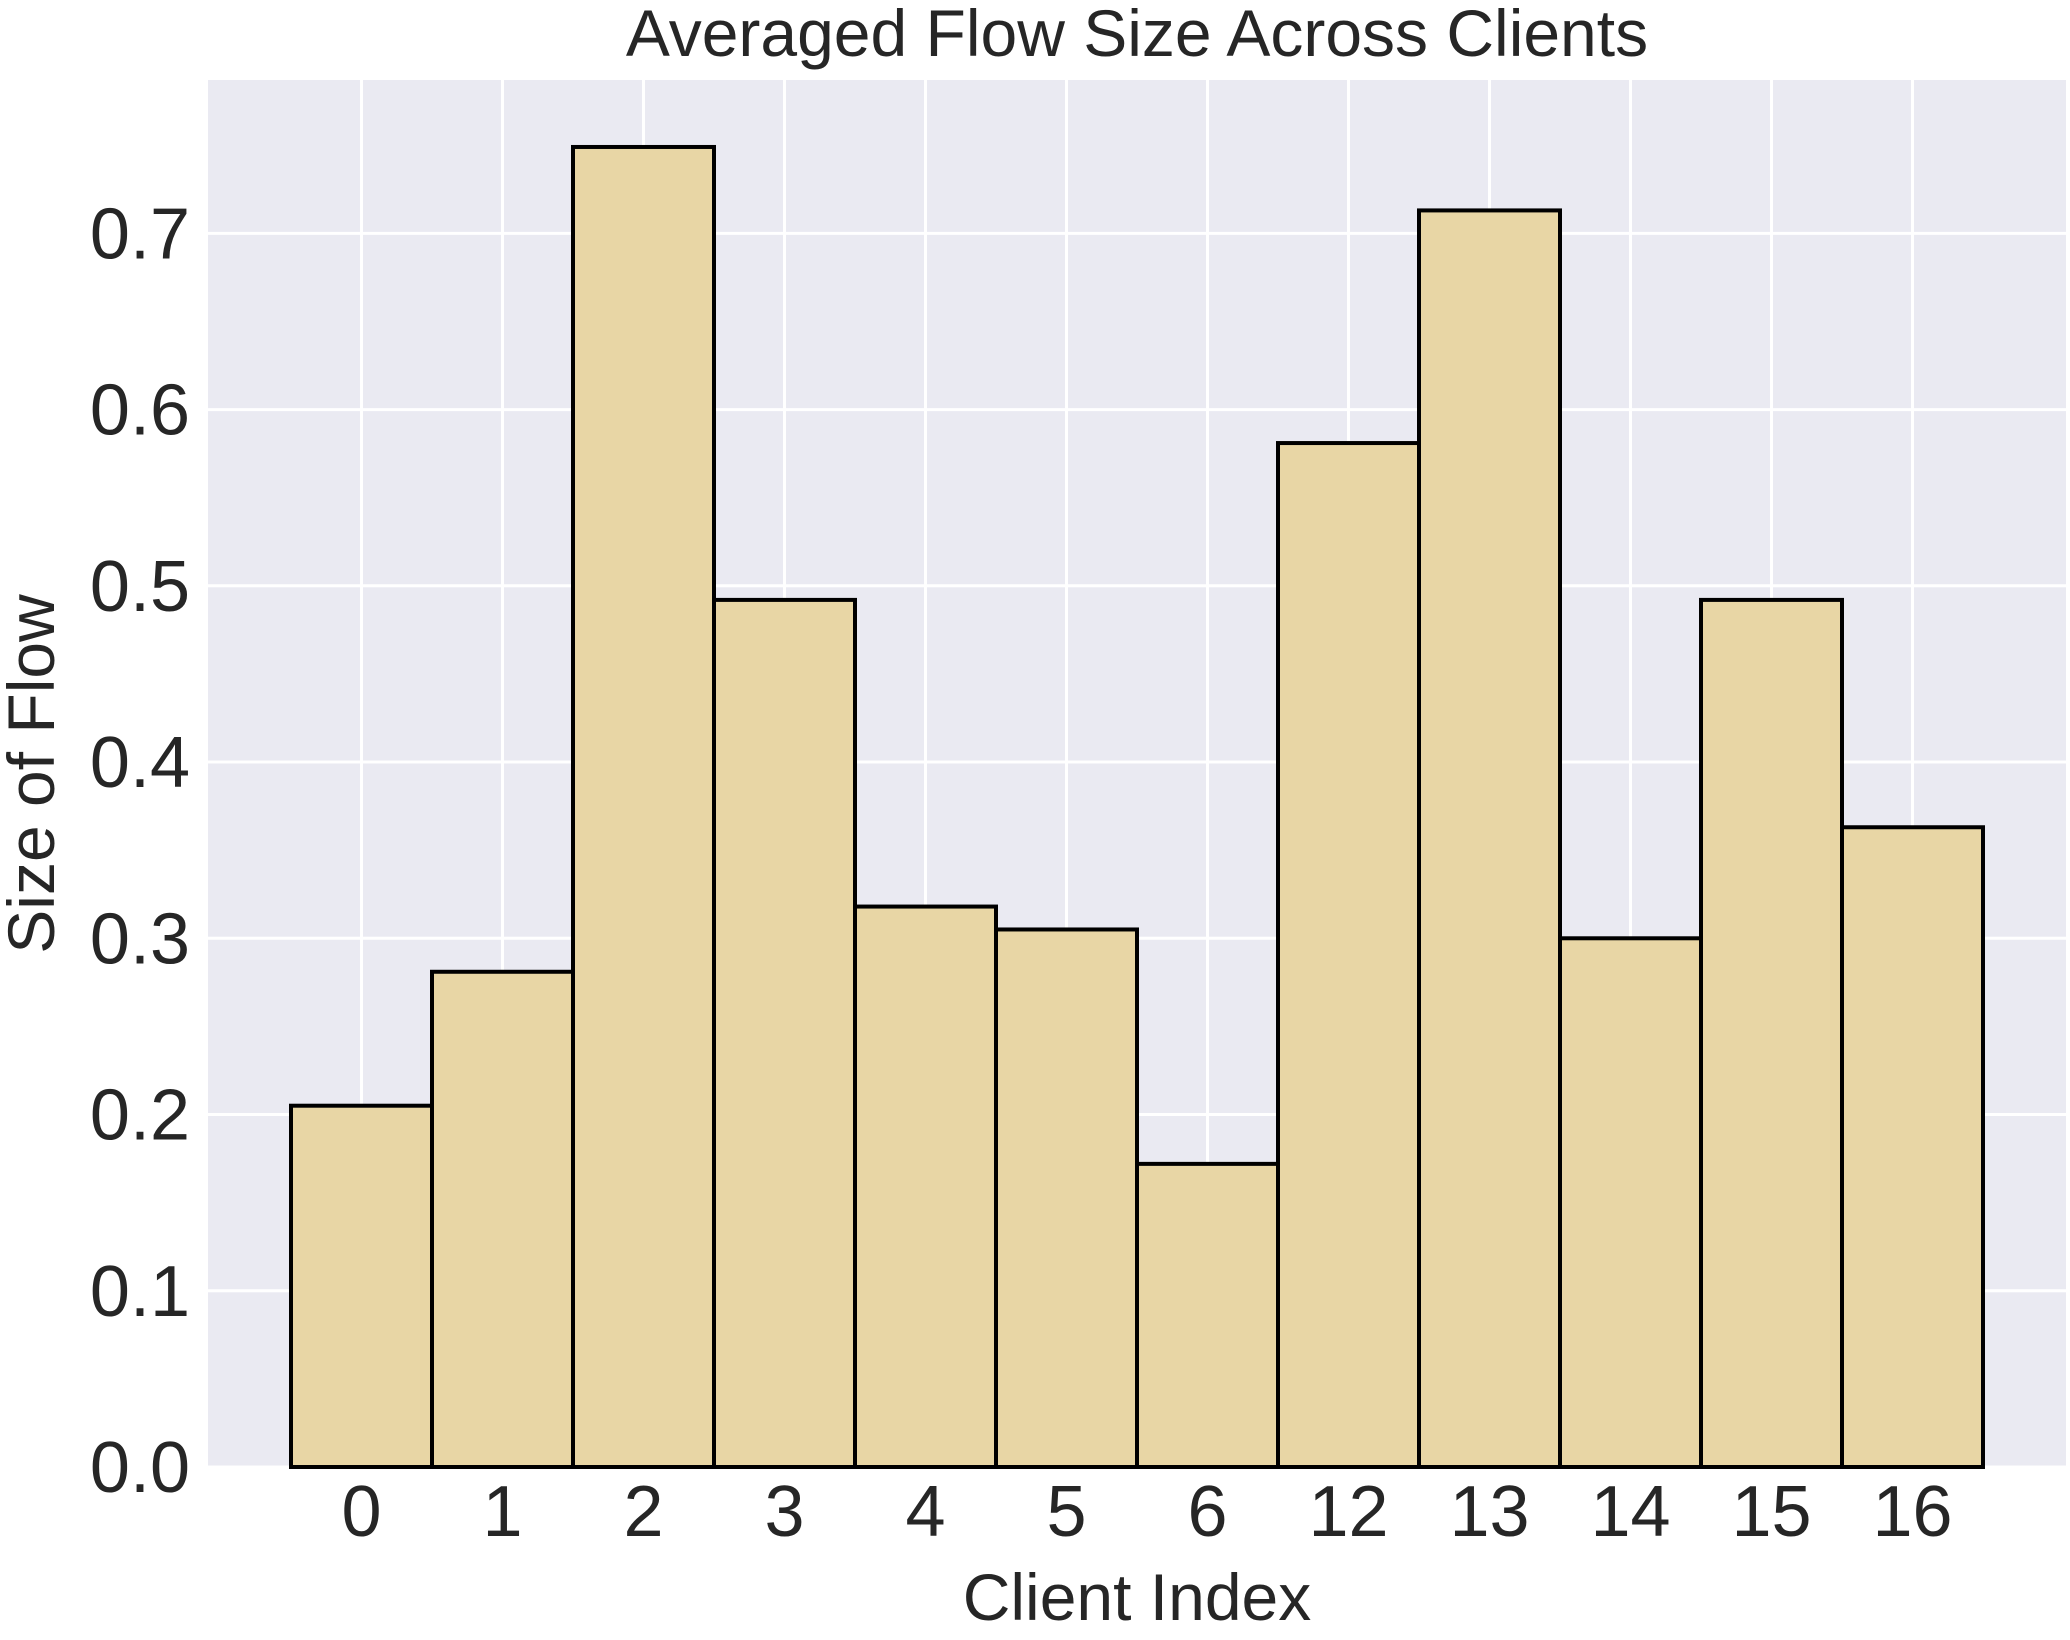 The height and width of the screenshot is (1640, 2070). What do you see at coordinates (361, 1512) in the screenshot?
I see `x-tick-label: 0` at bounding box center [361, 1512].